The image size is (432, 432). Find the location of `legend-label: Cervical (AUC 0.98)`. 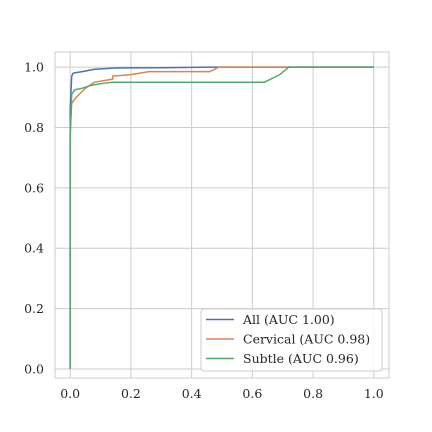

legend-label: Cervical (AUC 0.98) is located at coordinates (306, 339).